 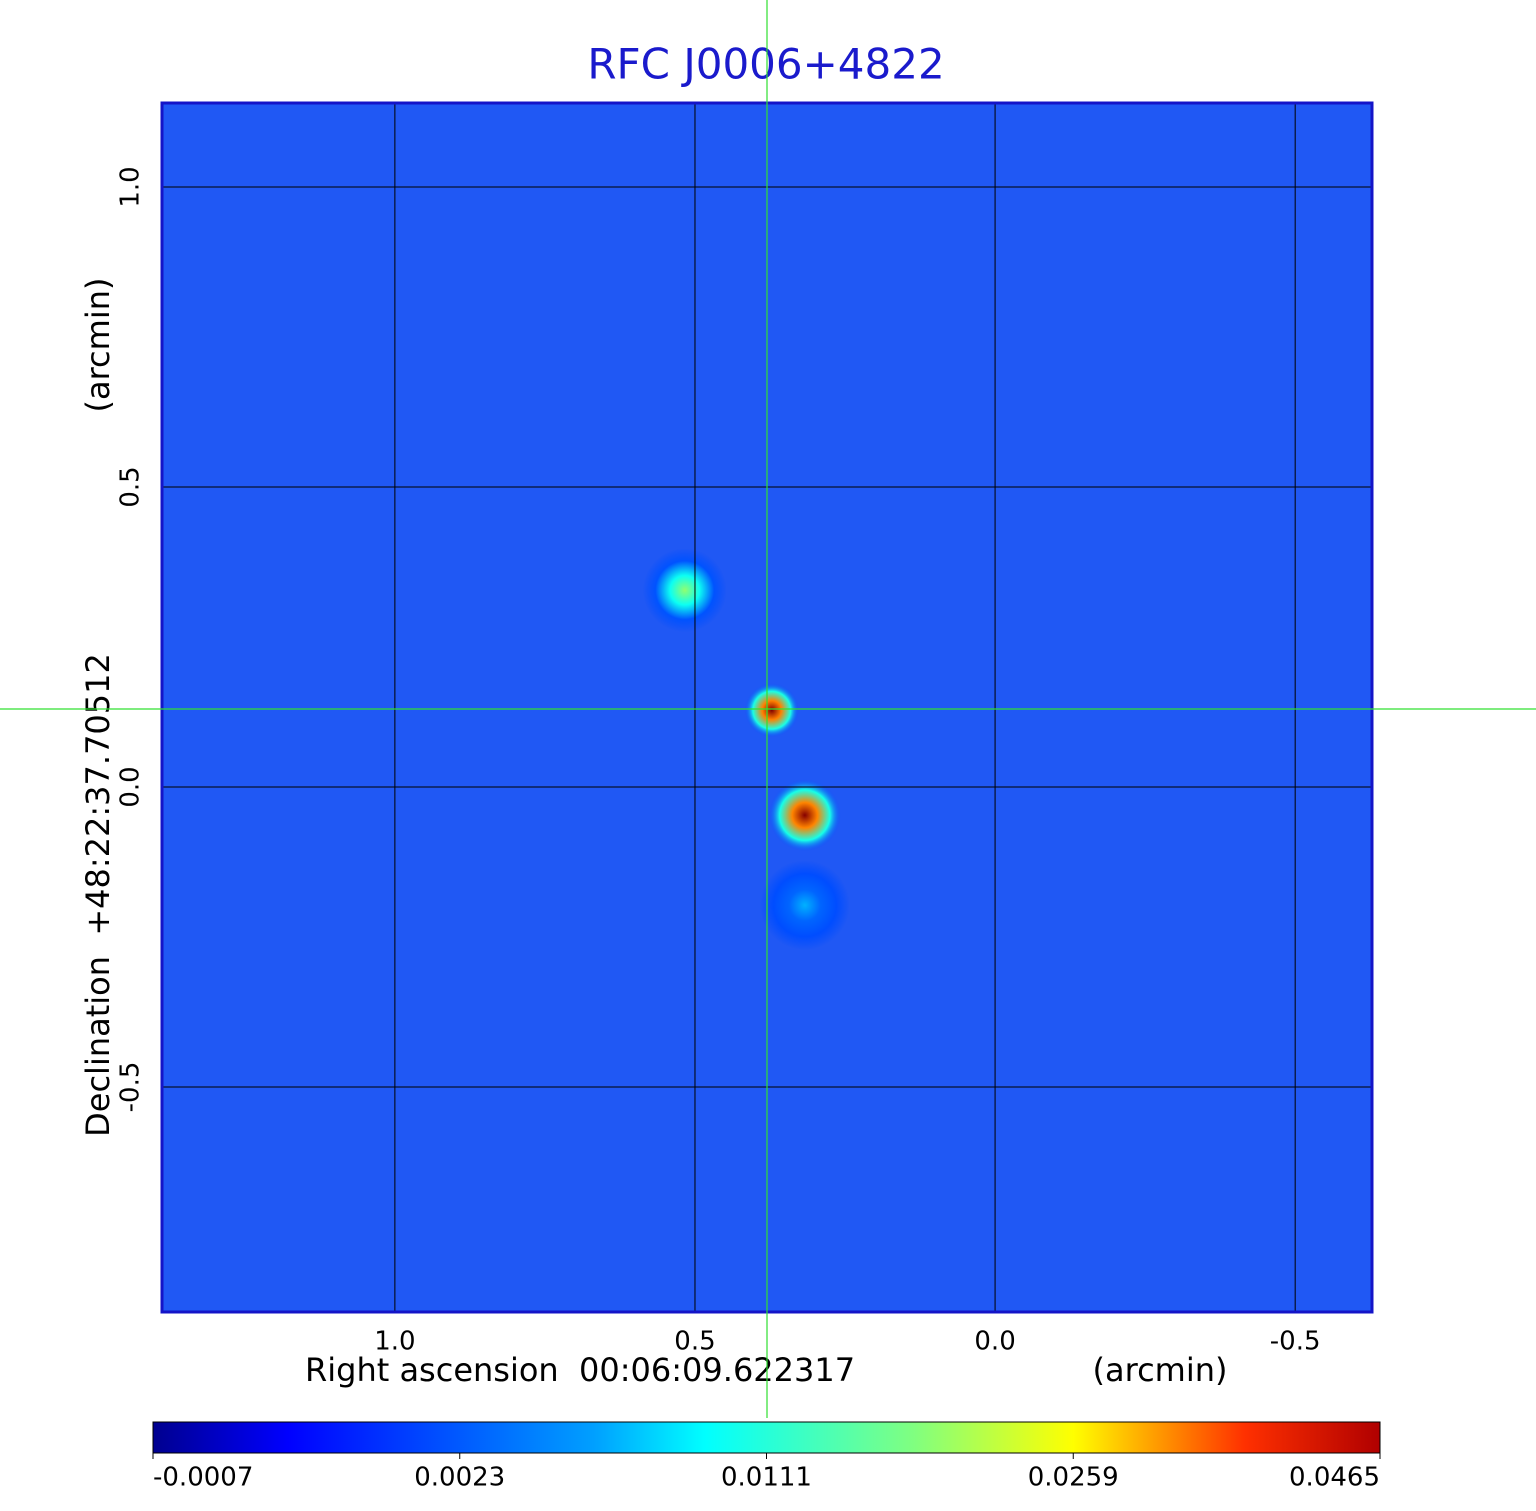 What do you see at coordinates (765, 64) in the screenshot?
I see `chart-title: RFC J0006+4822` at bounding box center [765, 64].